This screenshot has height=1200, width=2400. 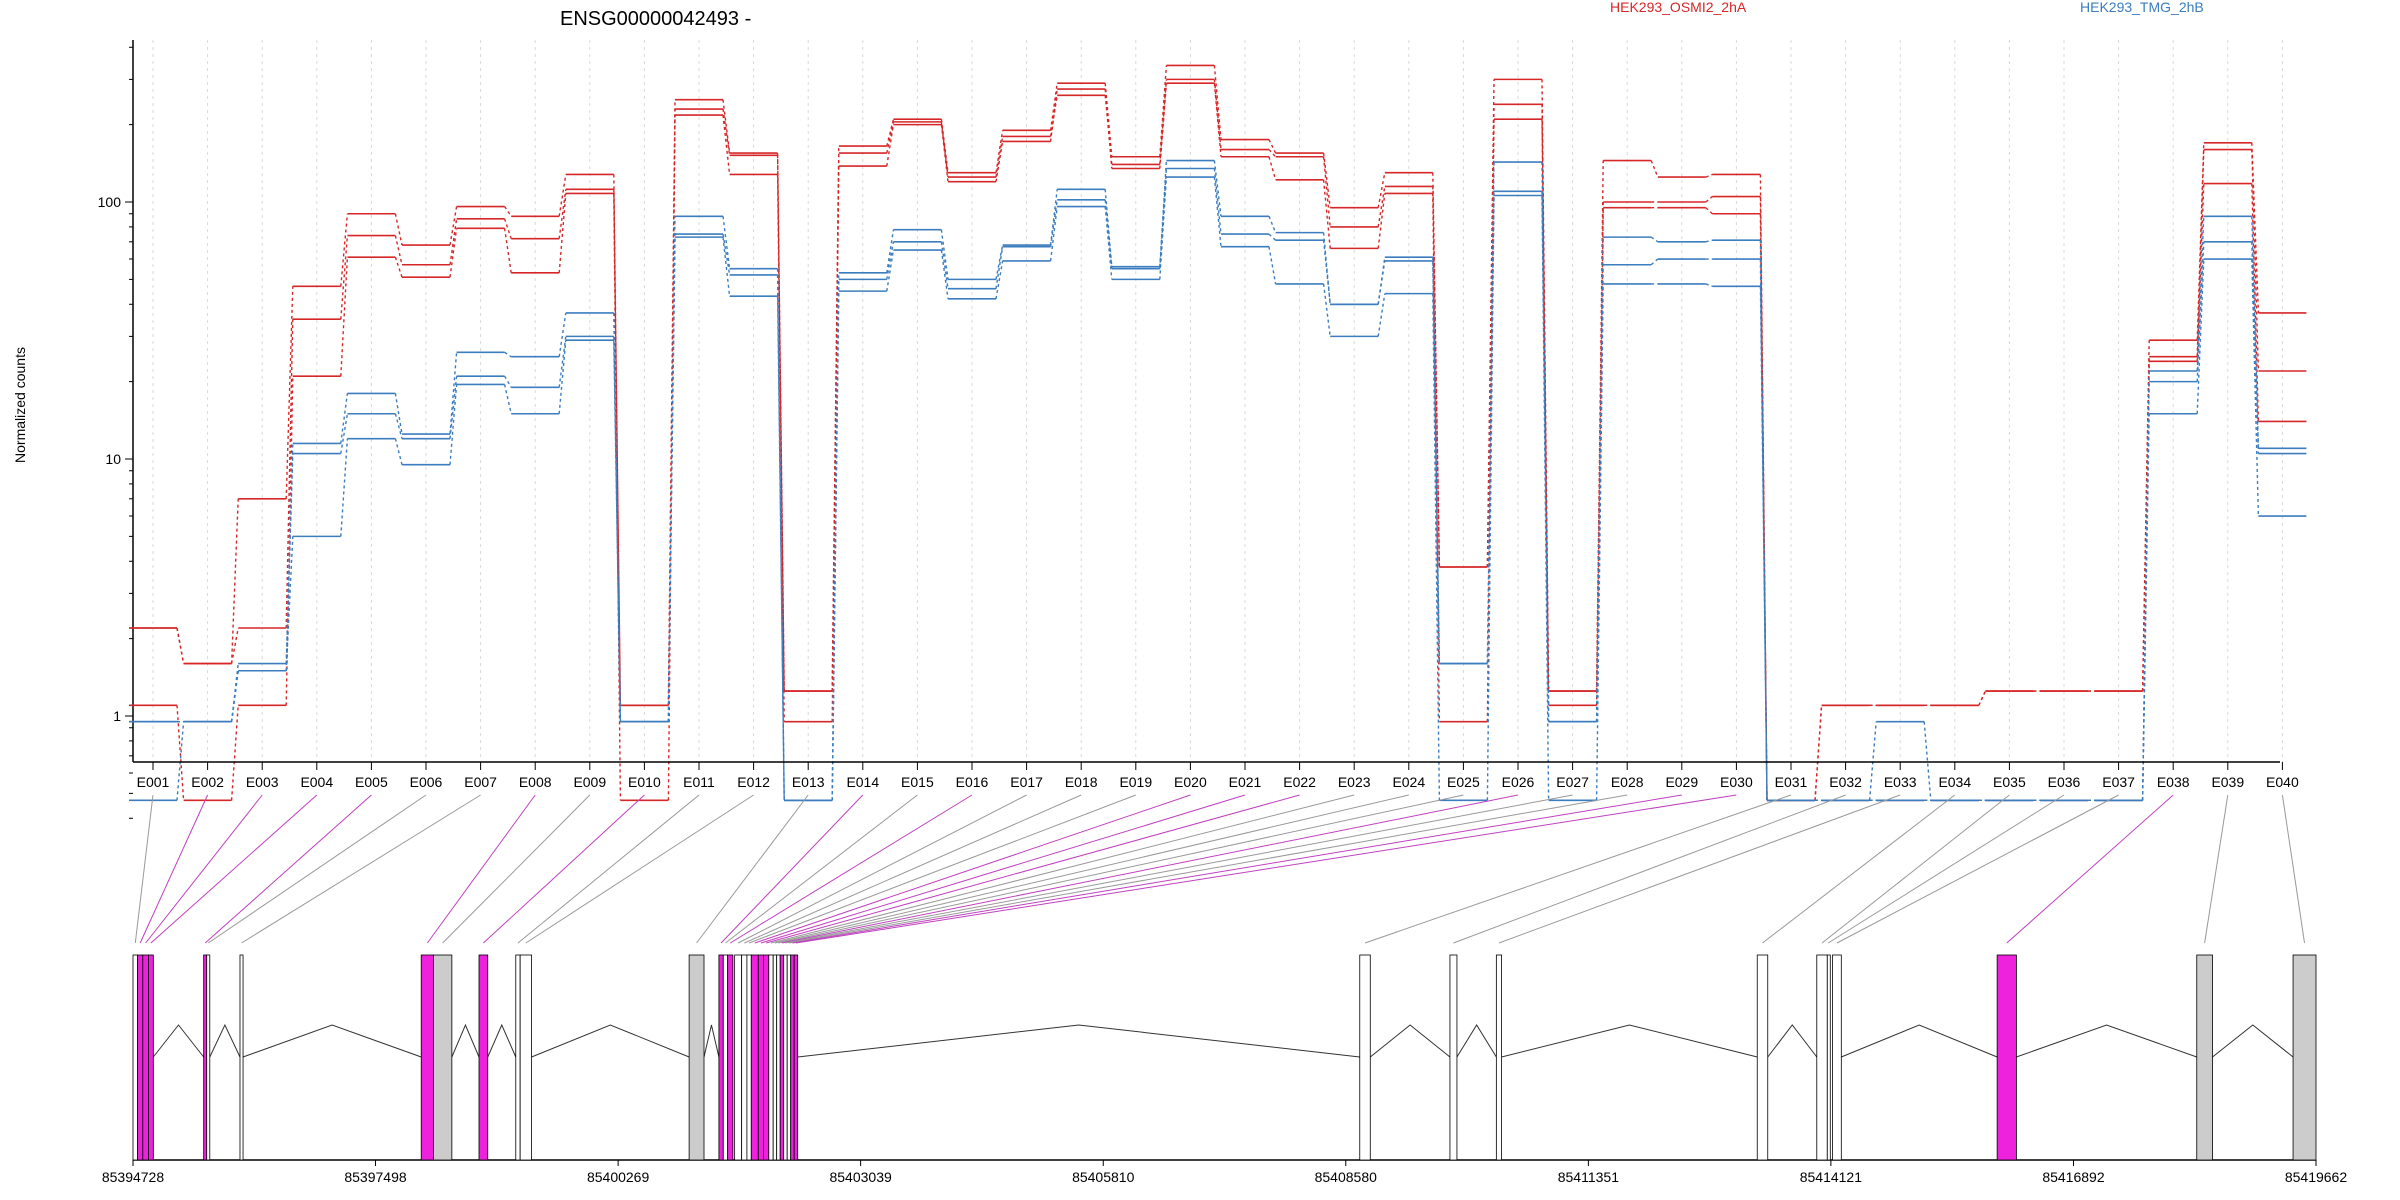 I want to click on y-tick-label: 100, so click(x=110, y=202).